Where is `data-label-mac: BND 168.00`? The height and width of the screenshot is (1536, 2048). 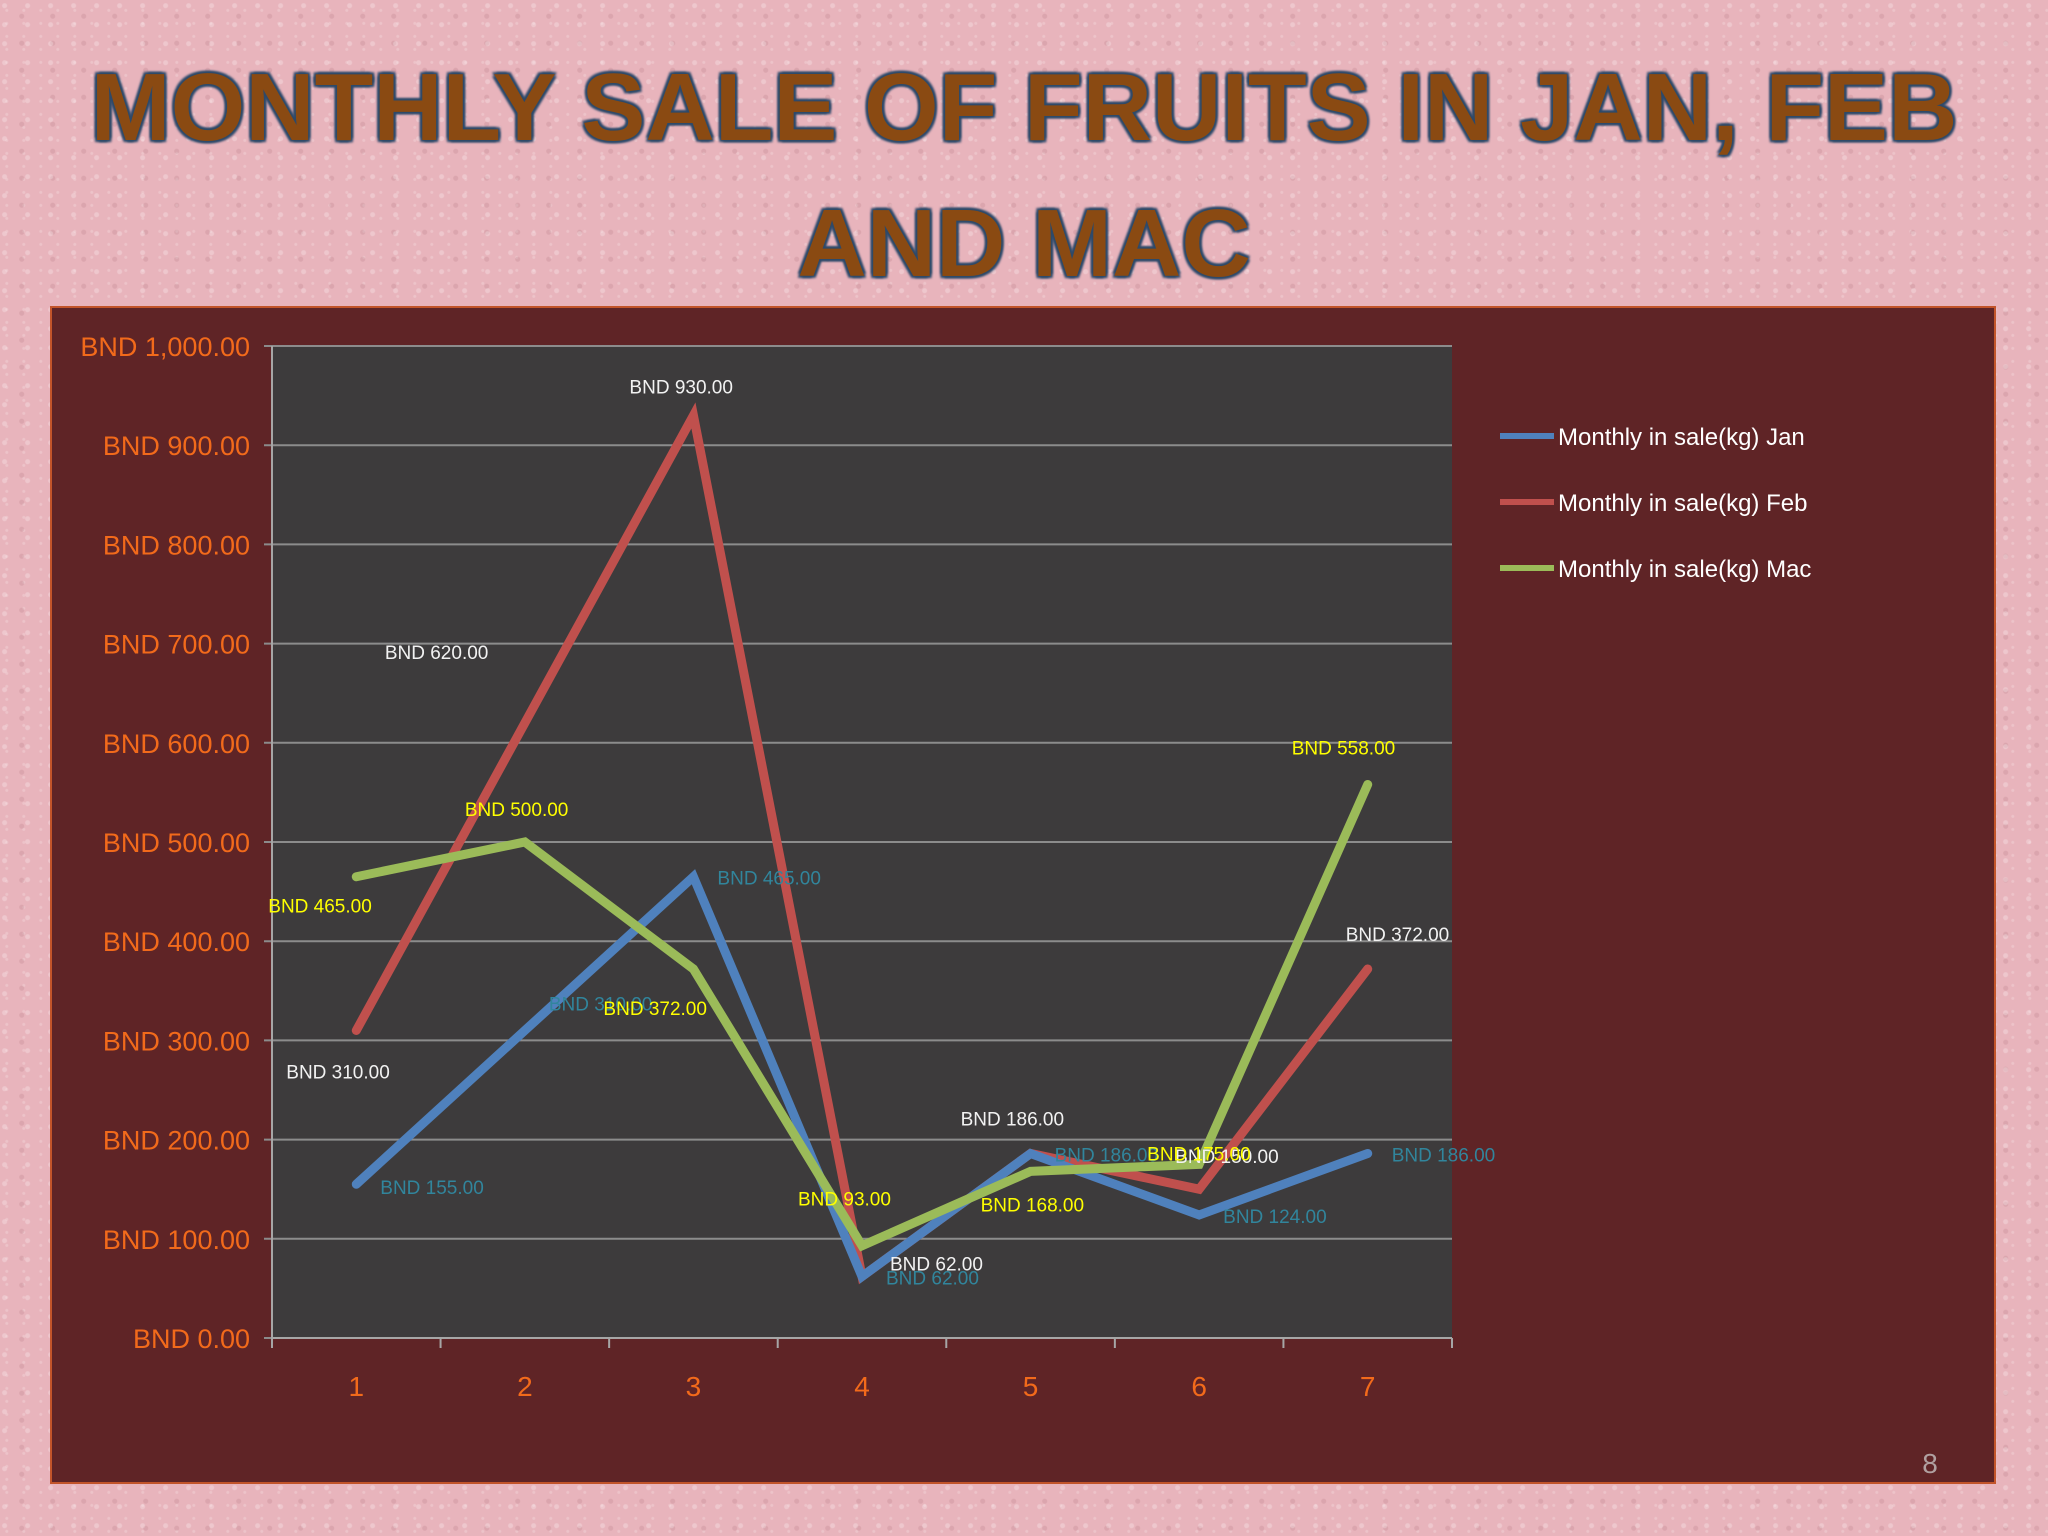
data-label-mac: BND 168.00 is located at coordinates (1033, 1205).